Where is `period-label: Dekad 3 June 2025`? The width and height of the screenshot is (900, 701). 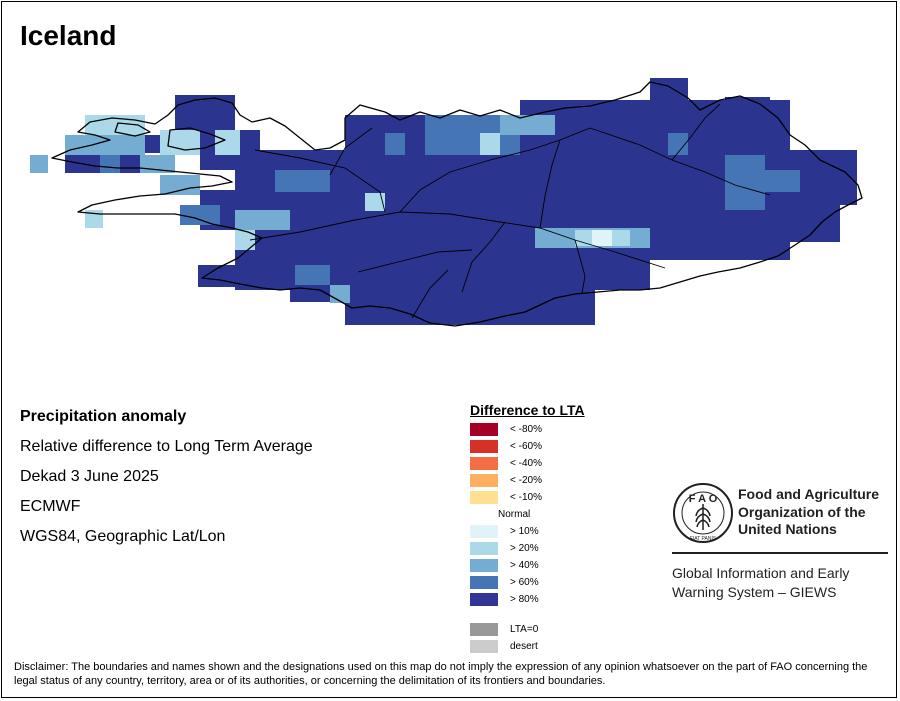 period-label: Dekad 3 June 2025 is located at coordinates (89, 476).